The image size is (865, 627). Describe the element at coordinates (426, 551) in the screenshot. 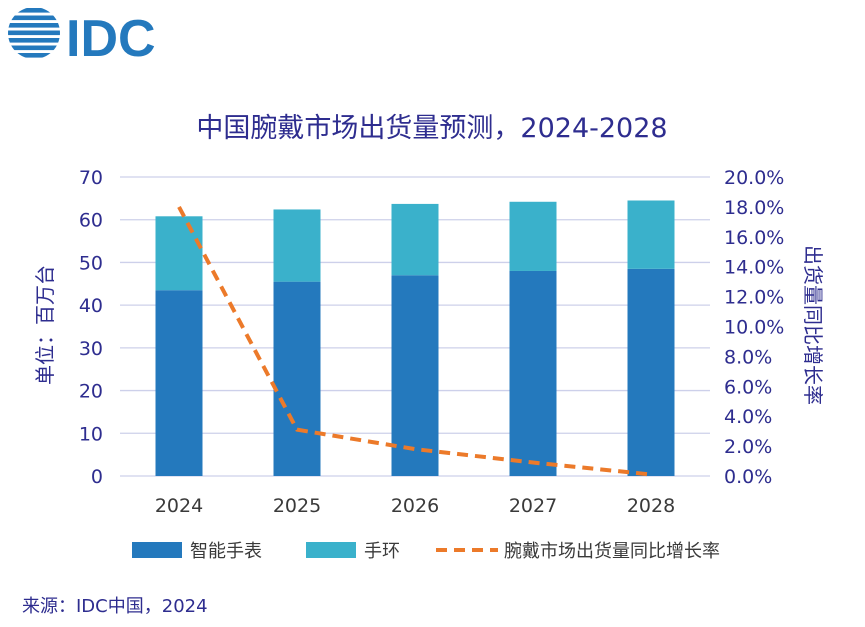

I see `legend: 智能手表 手环 腕戴市场出货量同比增长率` at that location.